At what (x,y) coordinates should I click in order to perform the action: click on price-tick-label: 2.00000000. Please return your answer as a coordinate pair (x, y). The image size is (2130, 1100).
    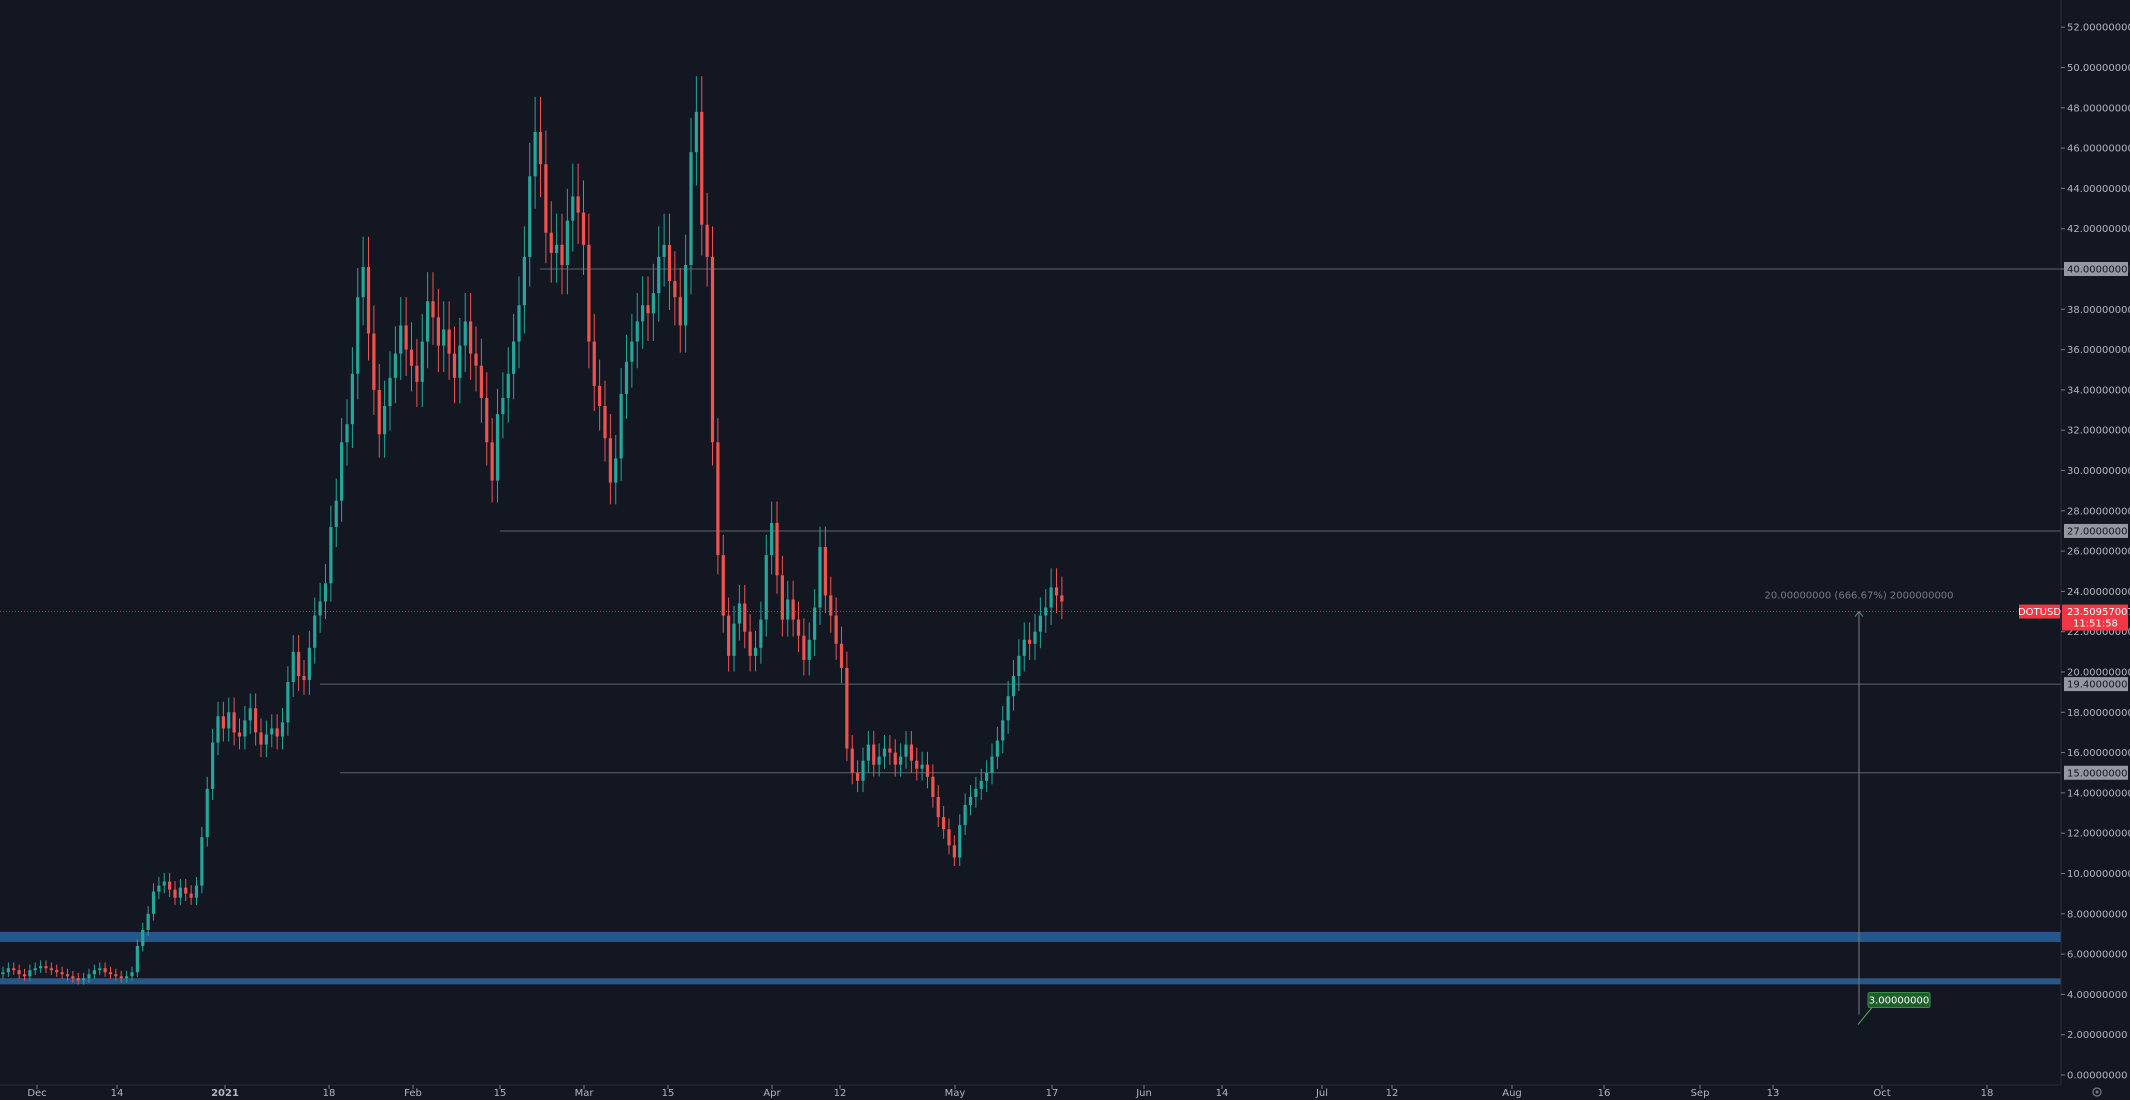
    Looking at the image, I should click on (2097, 1035).